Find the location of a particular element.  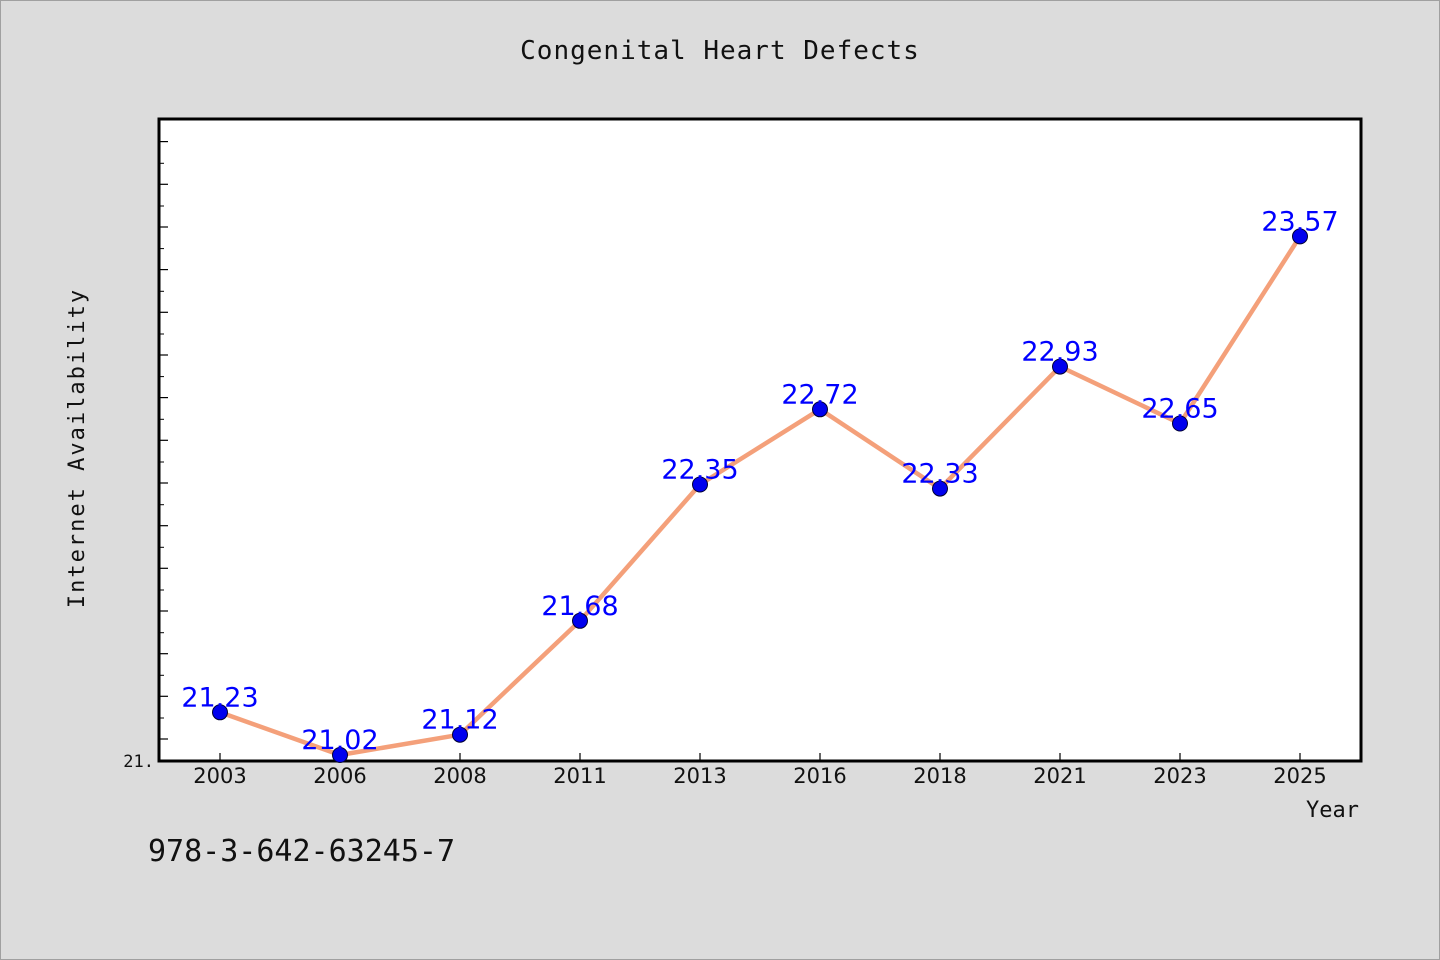

data-label: 22.72 is located at coordinates (819, 394).